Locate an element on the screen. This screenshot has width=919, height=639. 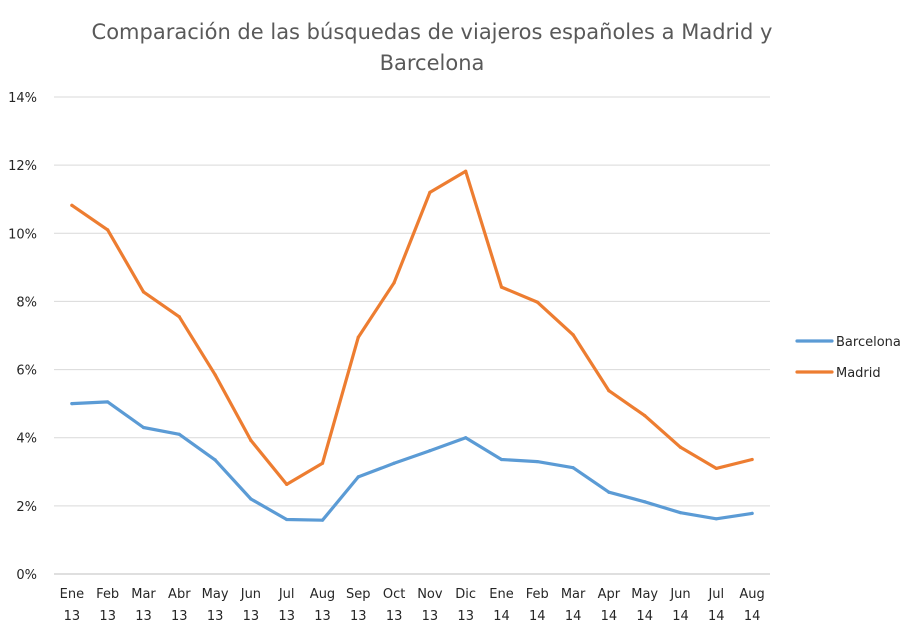
y-tick-label: 6% is located at coordinates (26, 371).